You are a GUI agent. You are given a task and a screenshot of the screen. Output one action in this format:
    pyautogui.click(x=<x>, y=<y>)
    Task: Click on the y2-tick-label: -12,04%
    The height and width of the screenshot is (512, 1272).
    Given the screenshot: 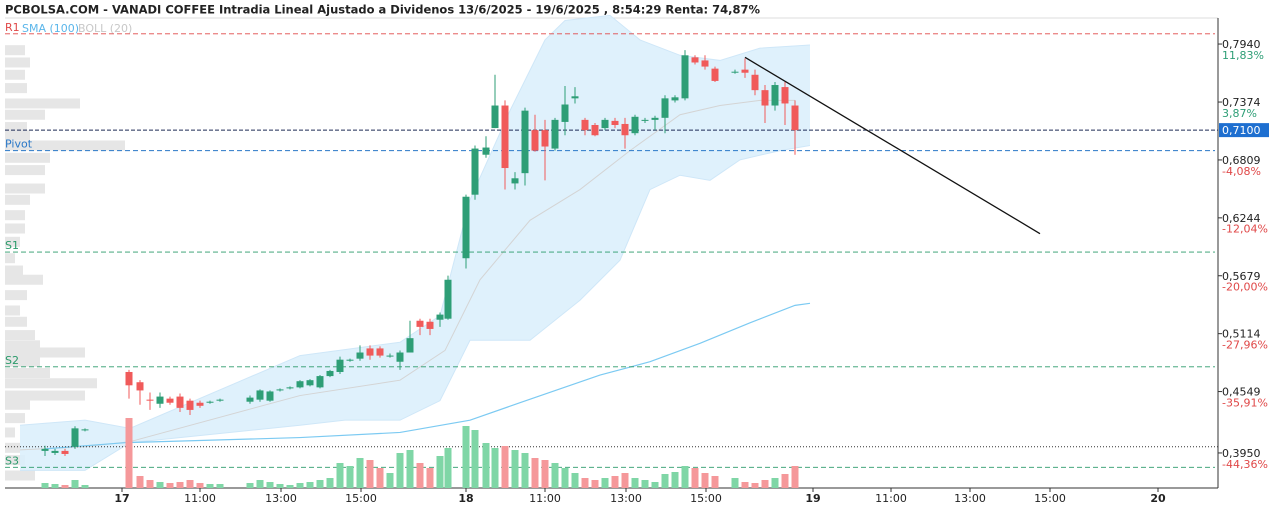 What is the action you would take?
    pyautogui.click(x=1245, y=229)
    